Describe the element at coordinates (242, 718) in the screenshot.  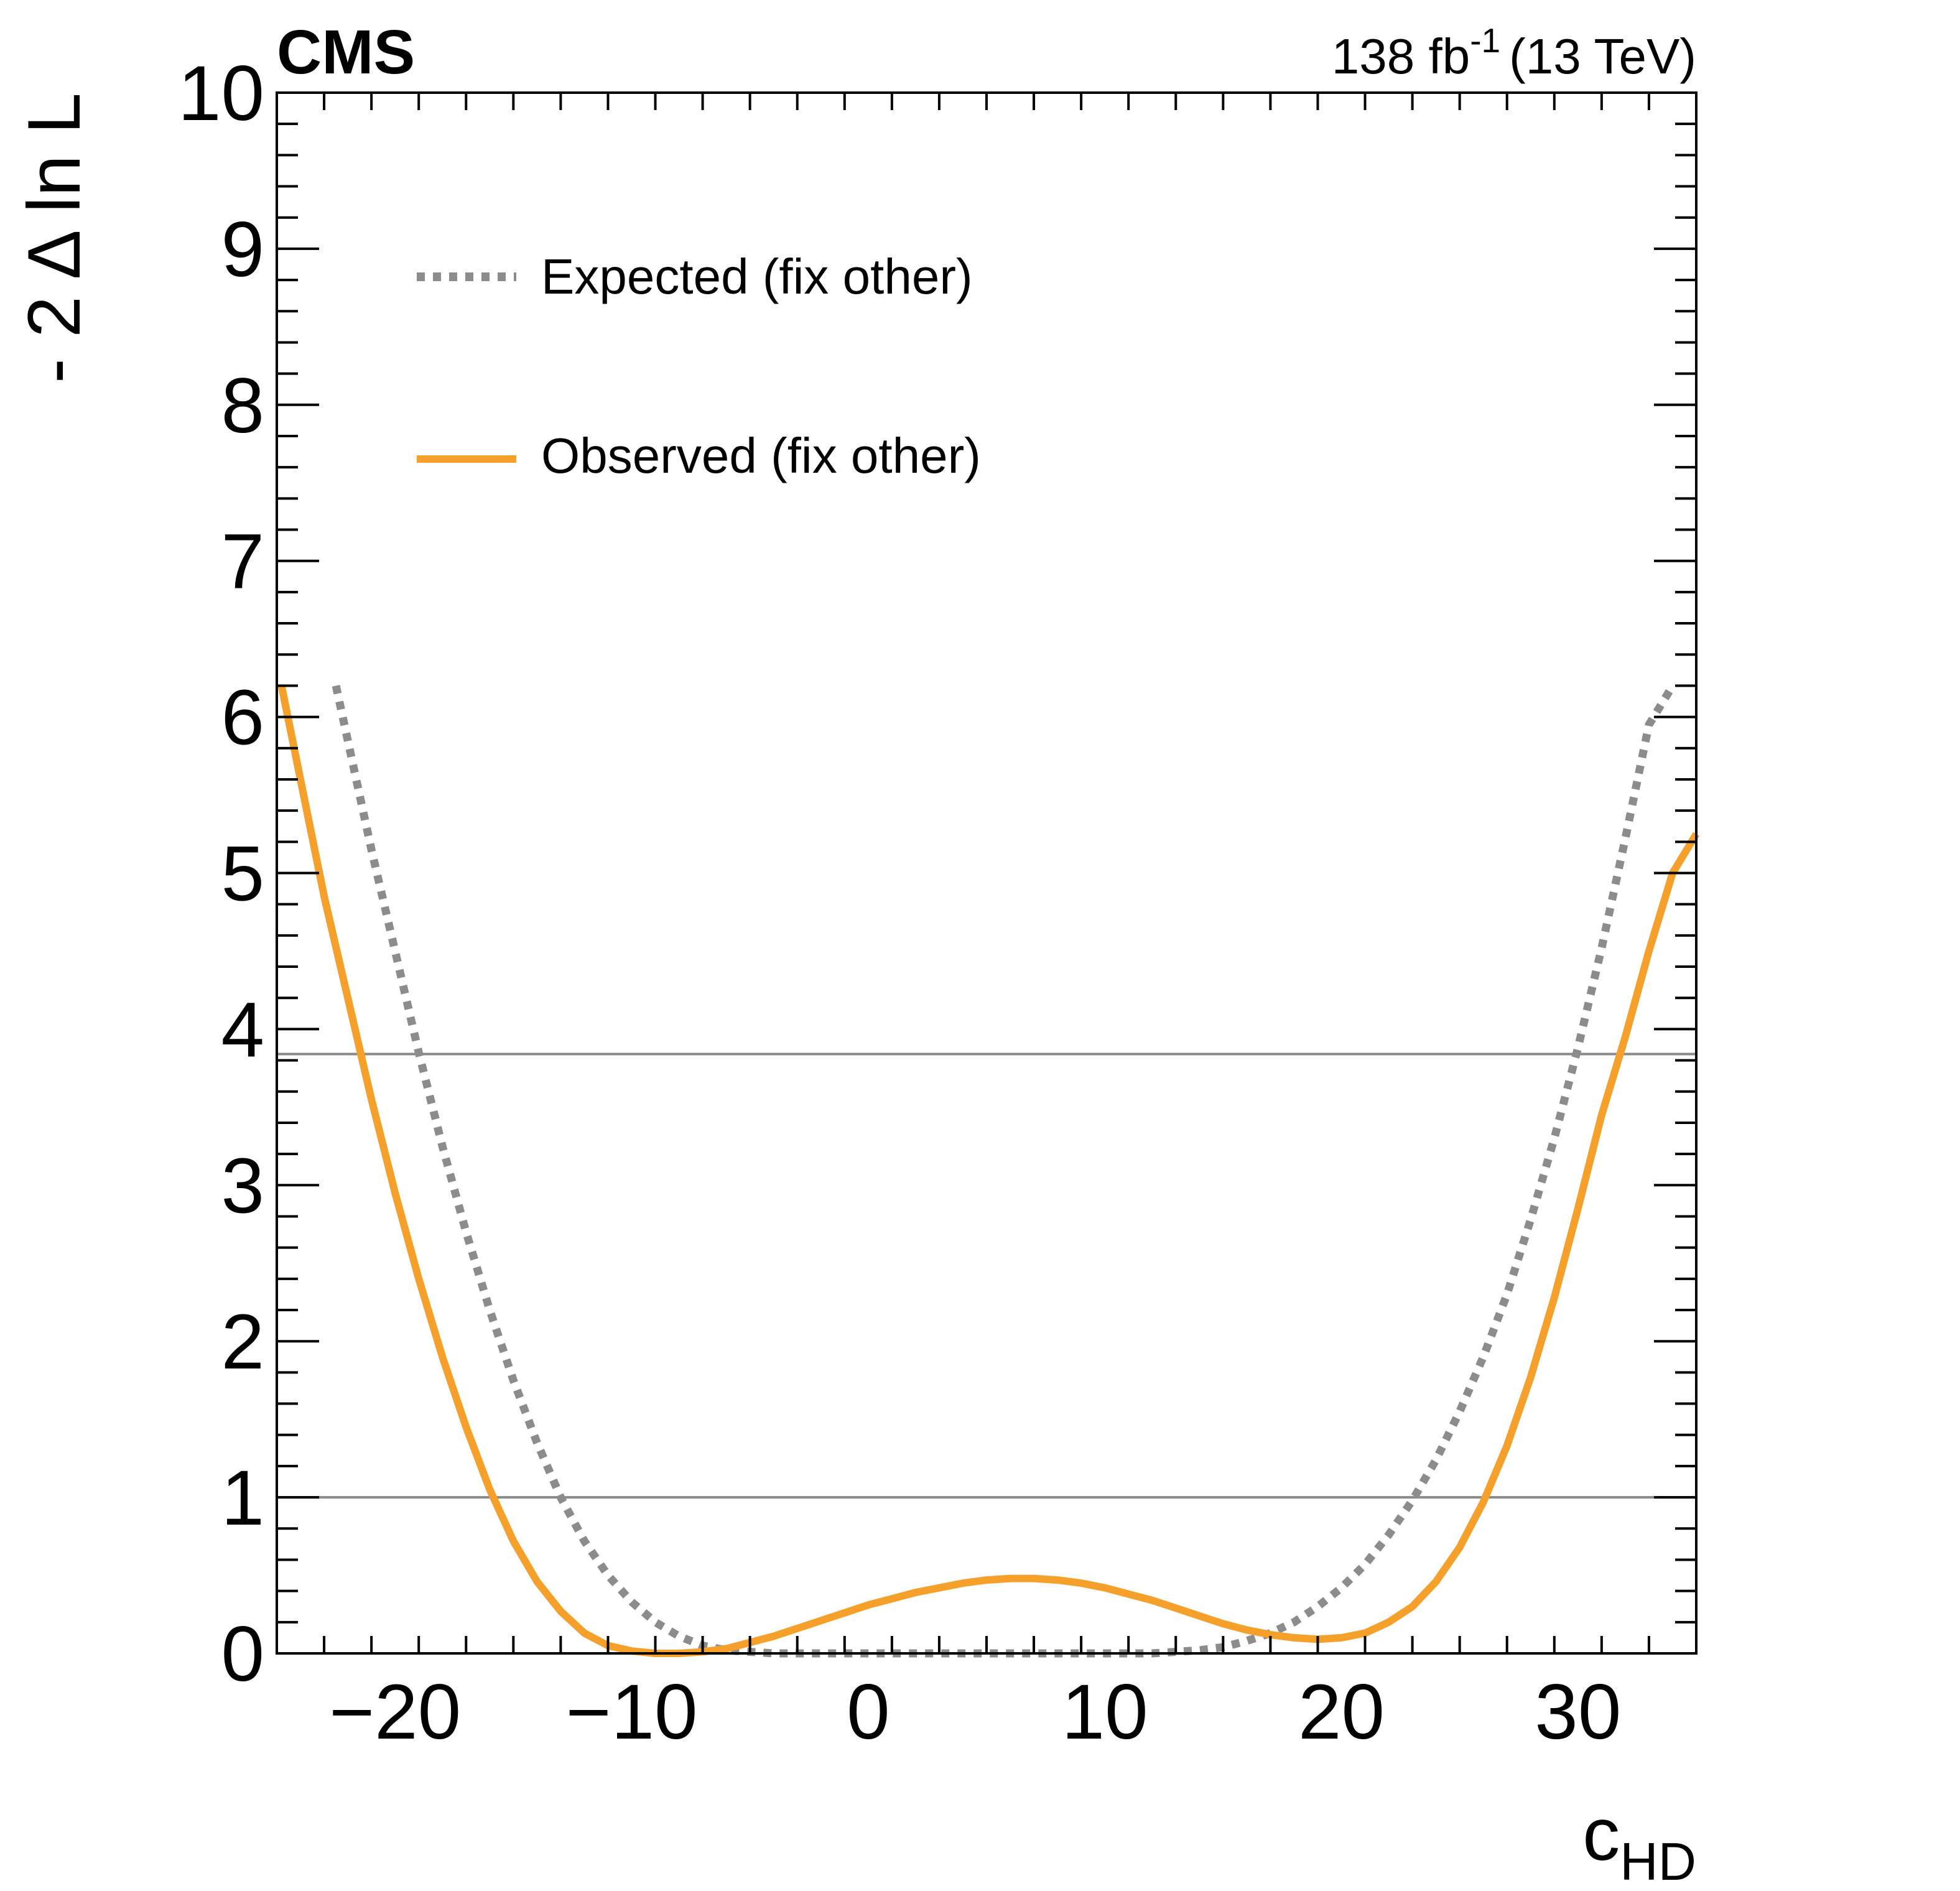
I see `y-tick-label: 6` at that location.